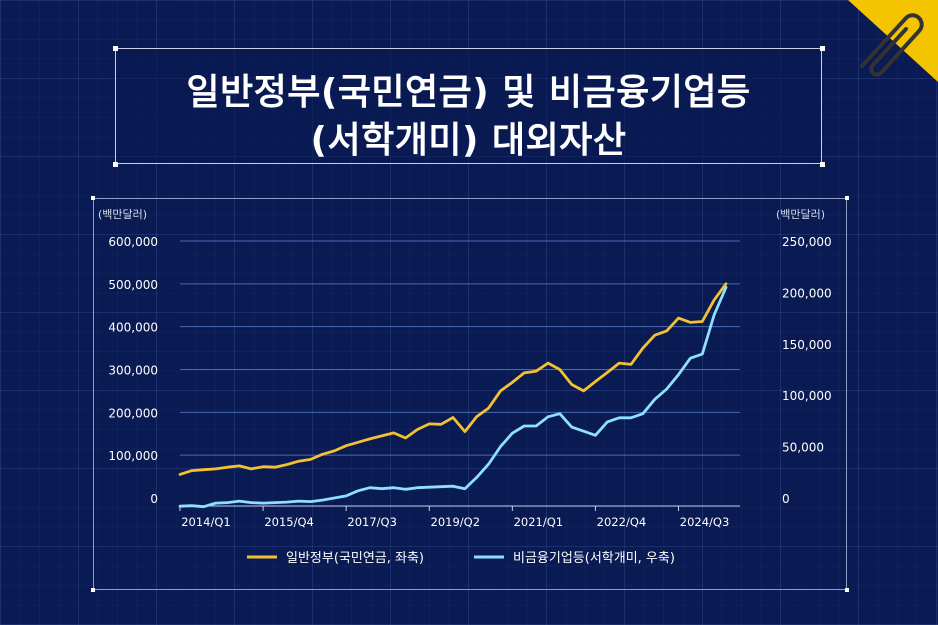 Image resolution: width=938 pixels, height=625 pixels. What do you see at coordinates (372, 522) in the screenshot?
I see `x-tick-label: 2017/Q3` at bounding box center [372, 522].